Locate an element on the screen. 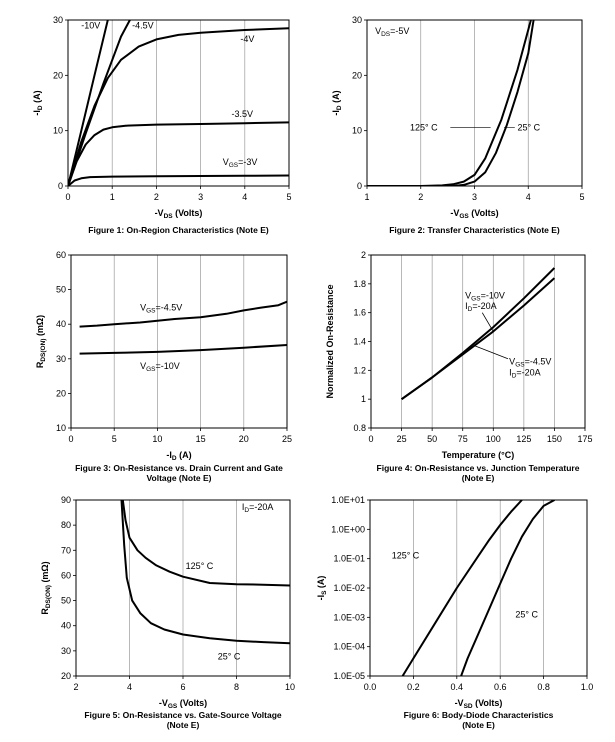 This screenshot has width=615, height=742. x-tick-label: 125 is located at coordinates (523, 439).